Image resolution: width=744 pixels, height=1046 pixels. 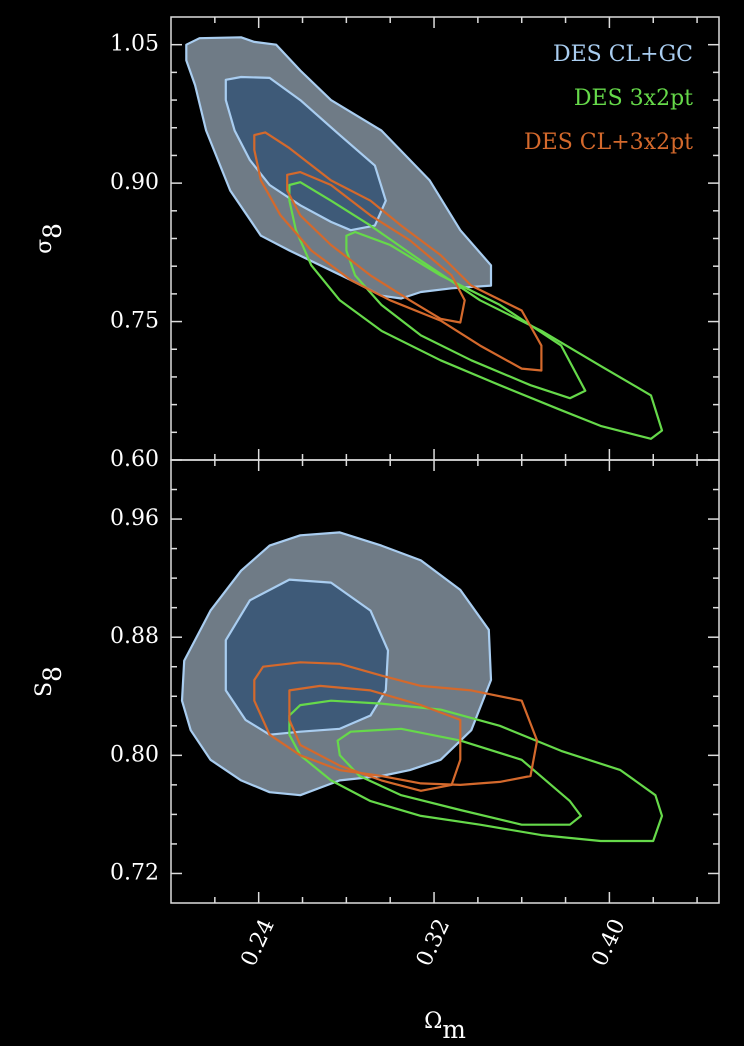 What do you see at coordinates (44, 246) in the screenshot?
I see `axis-label-base: σ` at bounding box center [44, 246].